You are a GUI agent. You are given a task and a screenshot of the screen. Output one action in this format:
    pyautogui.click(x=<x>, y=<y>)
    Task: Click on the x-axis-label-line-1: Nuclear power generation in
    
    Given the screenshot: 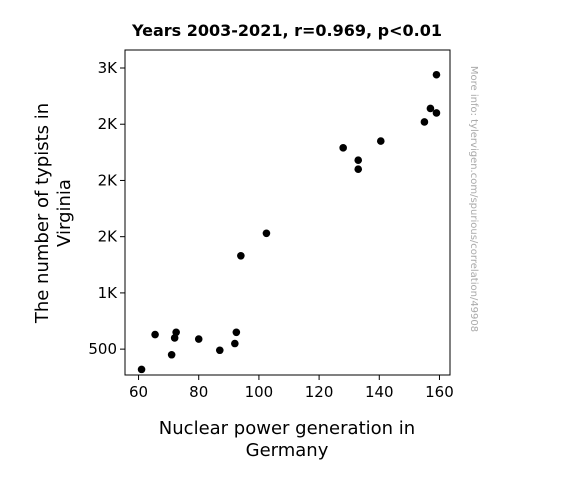 What is the action you would take?
    pyautogui.click(x=287, y=428)
    